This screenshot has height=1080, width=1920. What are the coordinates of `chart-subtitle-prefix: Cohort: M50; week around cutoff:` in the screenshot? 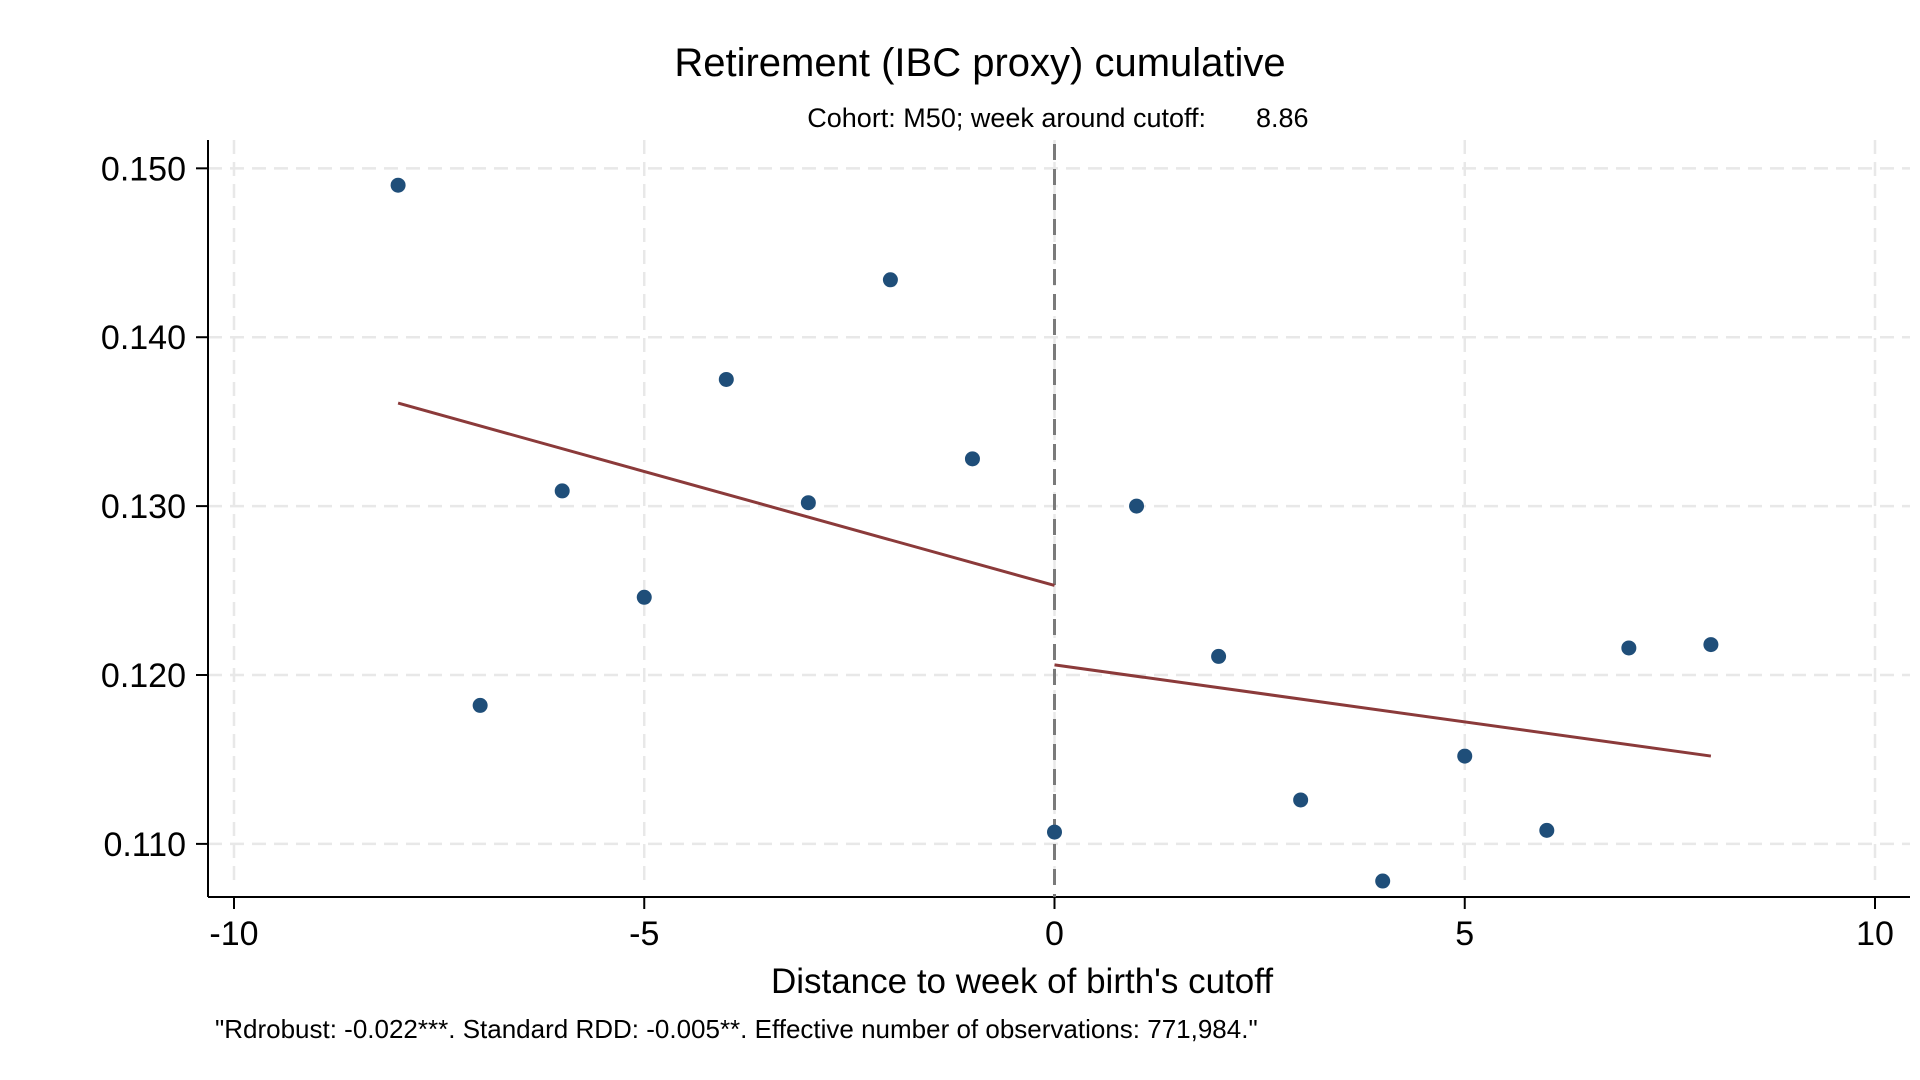 It's located at (1006, 118).